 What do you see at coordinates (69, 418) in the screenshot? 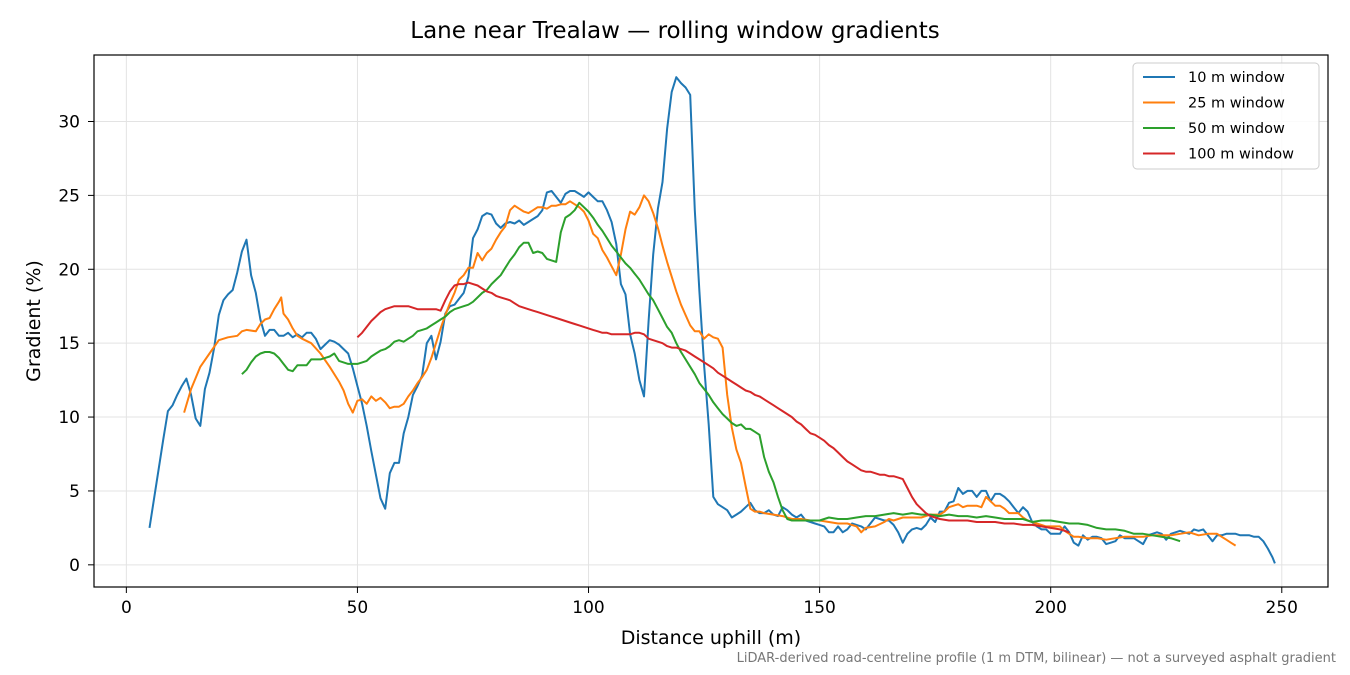
I see `y-tick-label: 10` at bounding box center [69, 418].